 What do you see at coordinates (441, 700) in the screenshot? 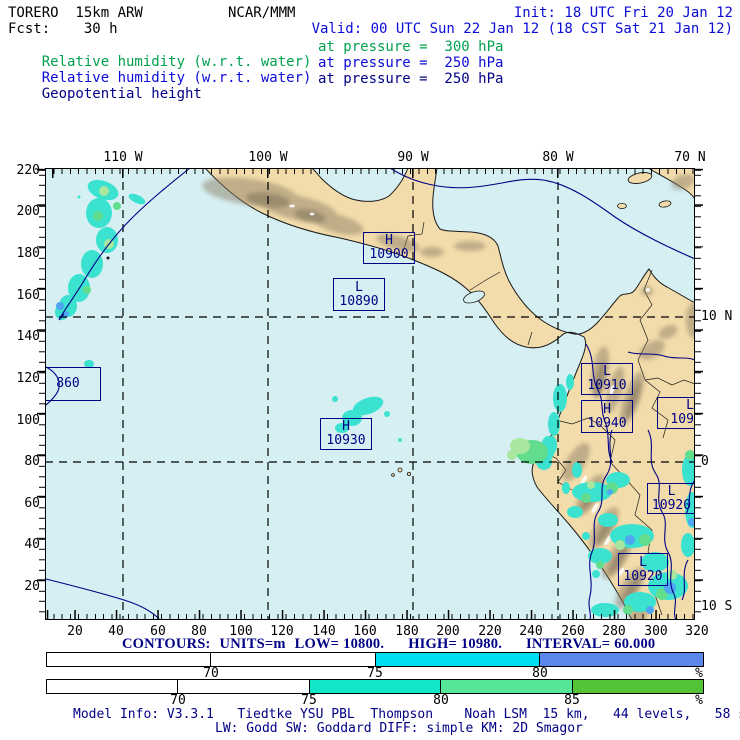
I see `colorbar-tick: 80` at bounding box center [441, 700].